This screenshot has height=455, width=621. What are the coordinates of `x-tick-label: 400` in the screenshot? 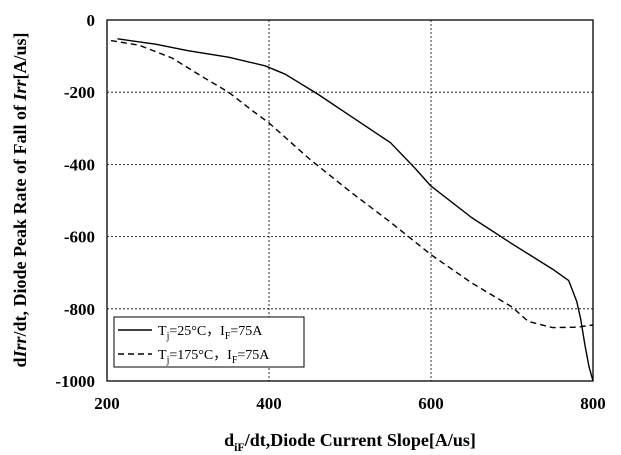 It's located at (269, 403).